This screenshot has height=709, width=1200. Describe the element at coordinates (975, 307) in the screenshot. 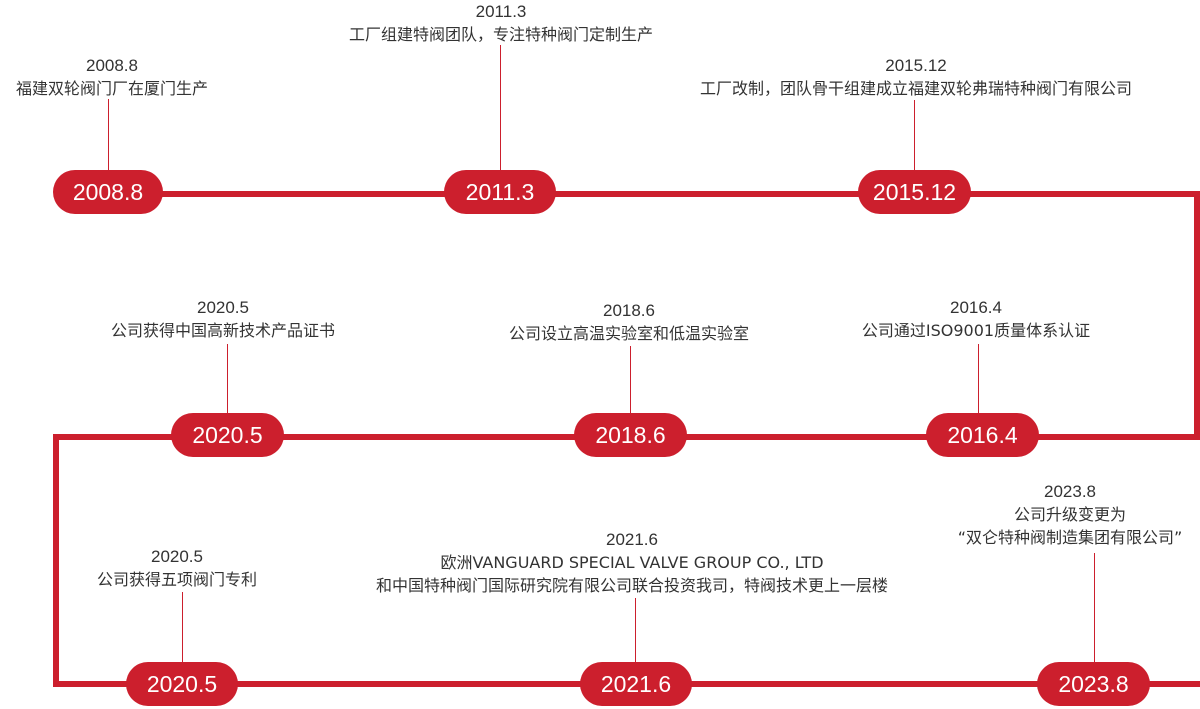

I see `event-note-date: 2016.4` at that location.